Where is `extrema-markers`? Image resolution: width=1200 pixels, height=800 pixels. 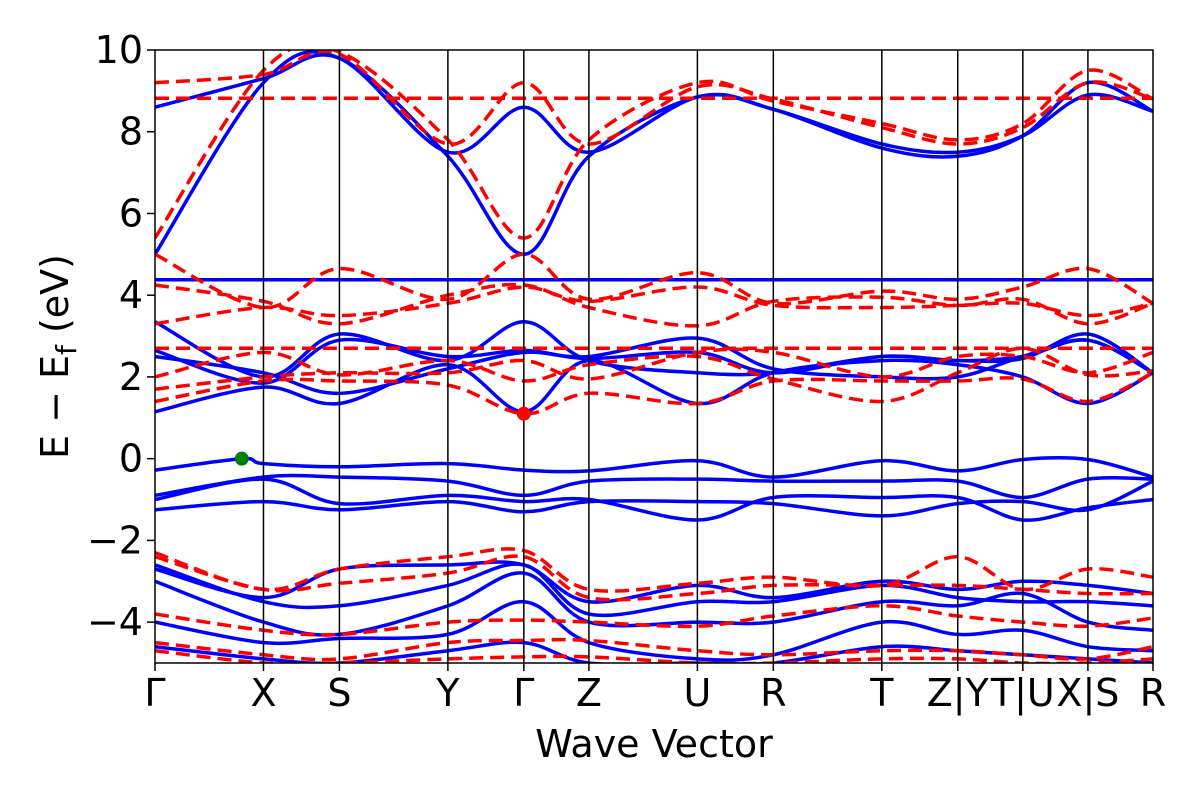 extrema-markers is located at coordinates (382, 436).